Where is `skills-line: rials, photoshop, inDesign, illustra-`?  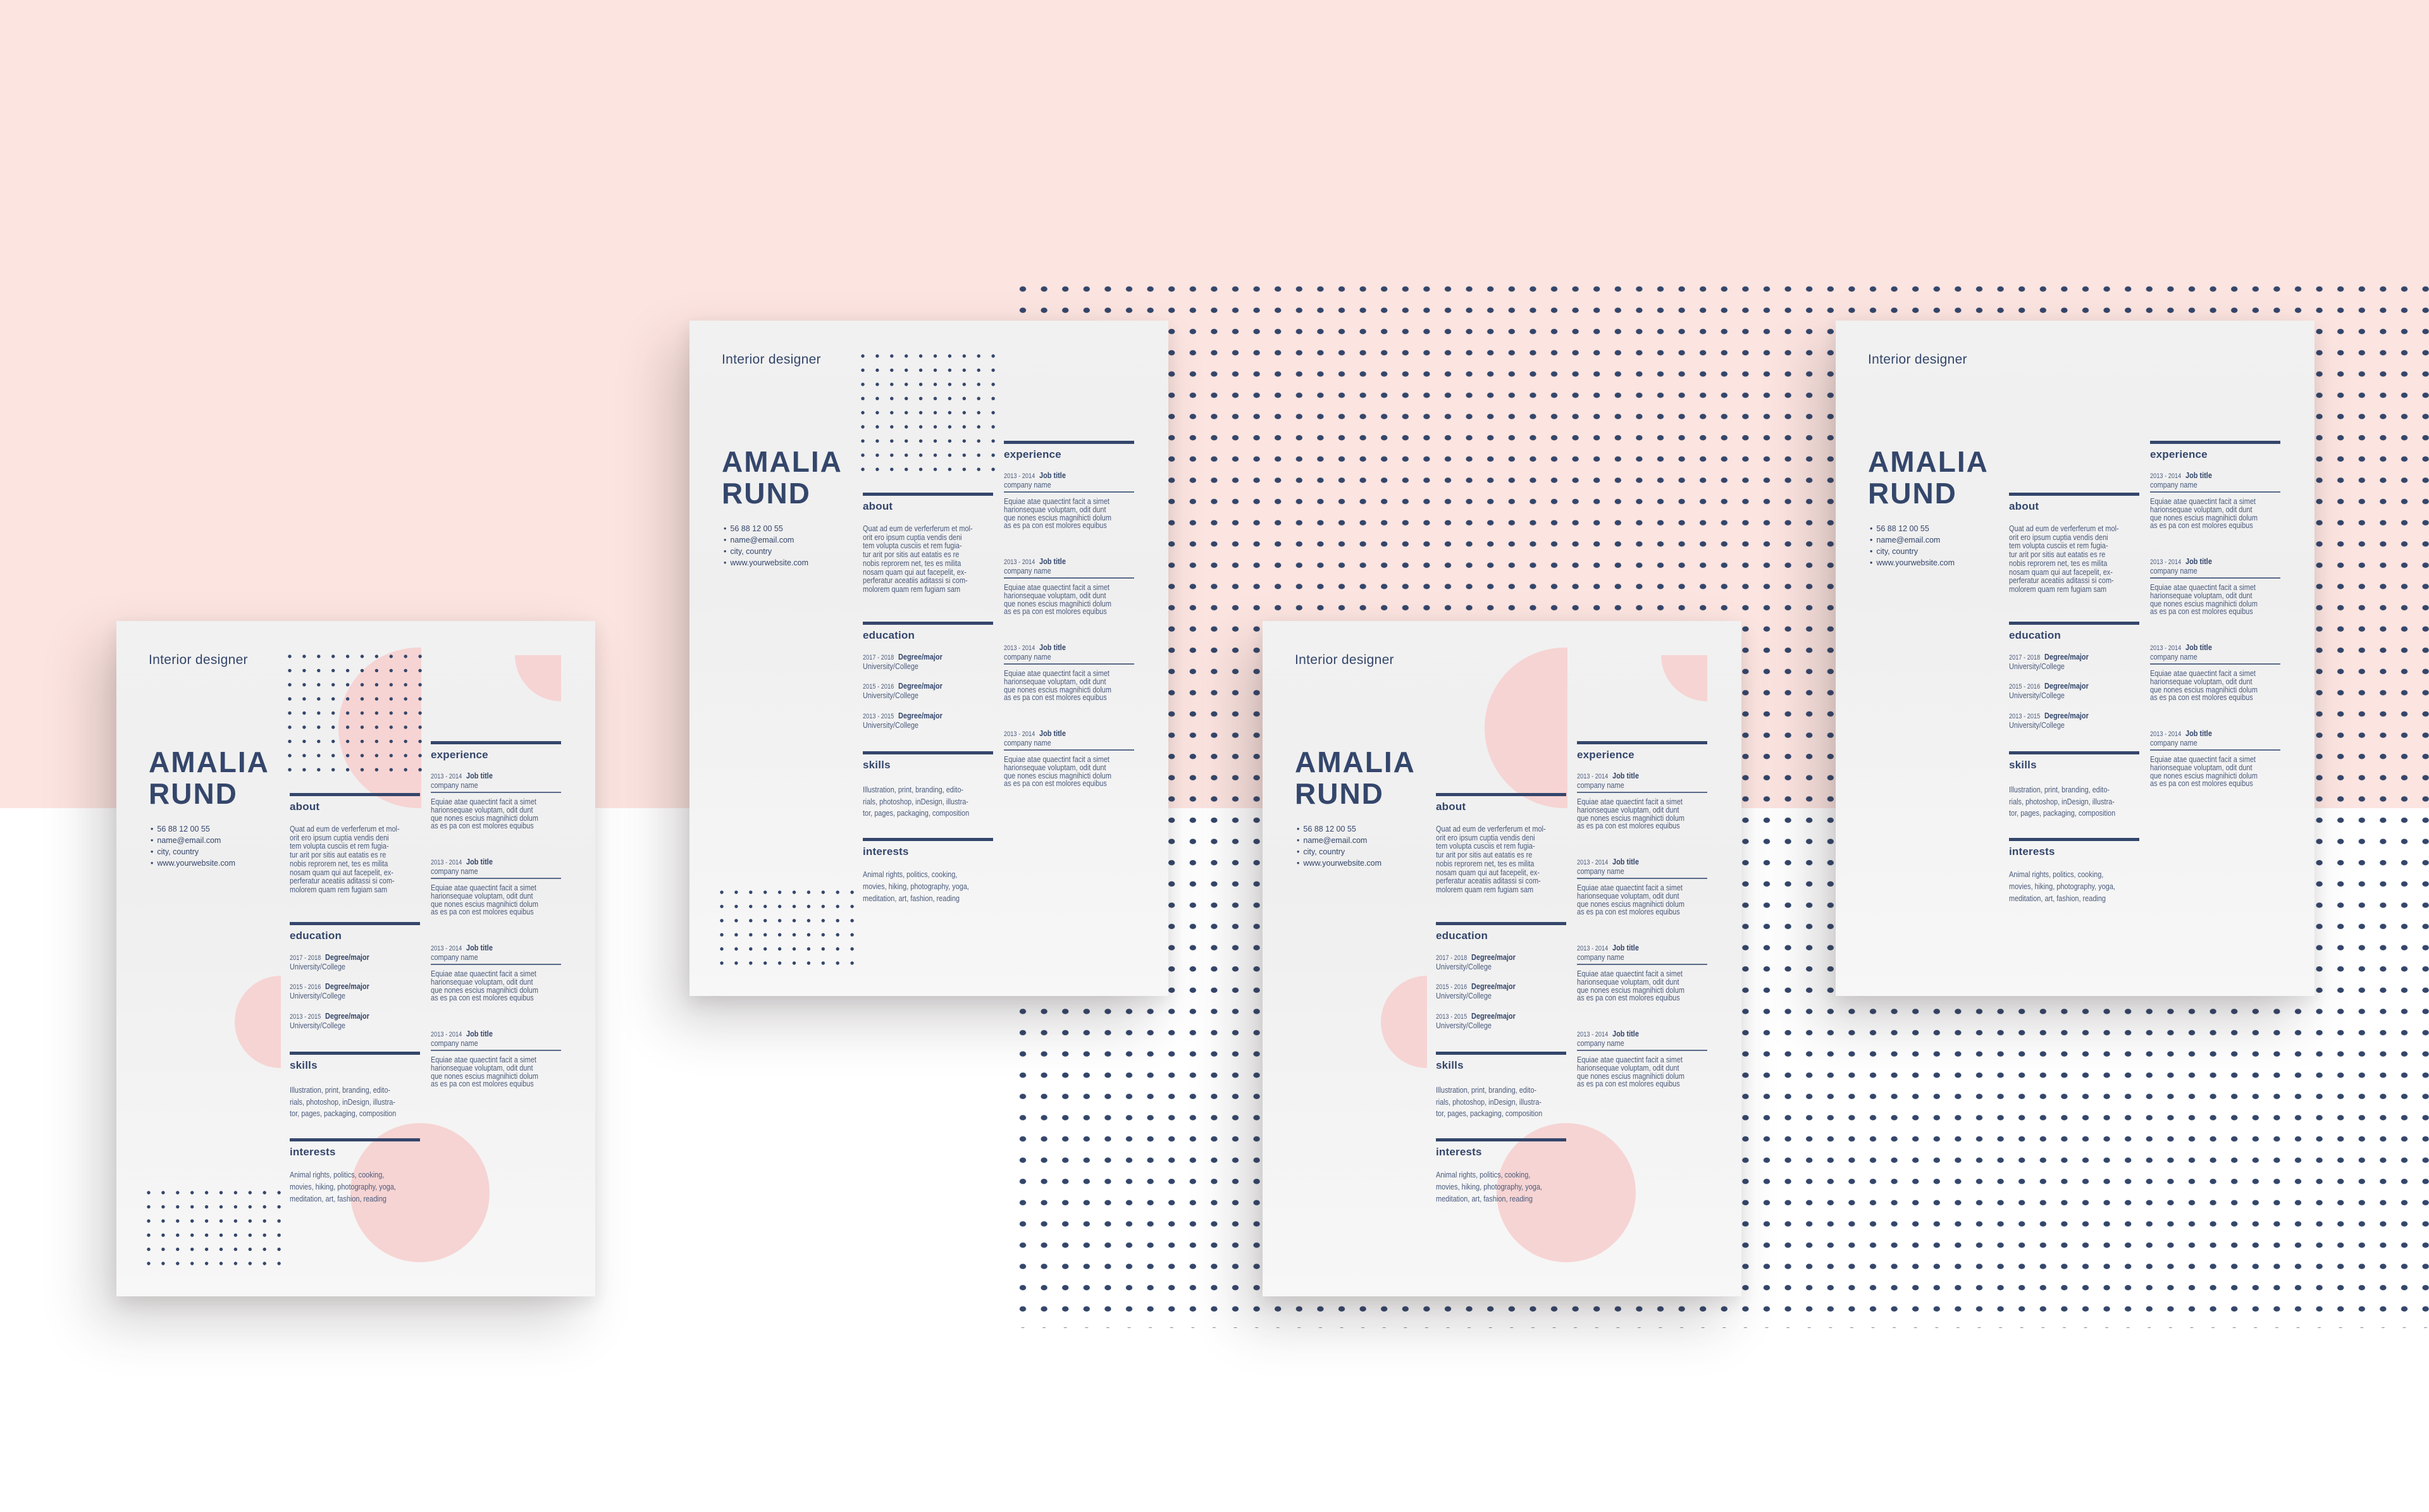 skills-line: rials, photoshop, inDesign, illustra- is located at coordinates (2062, 801).